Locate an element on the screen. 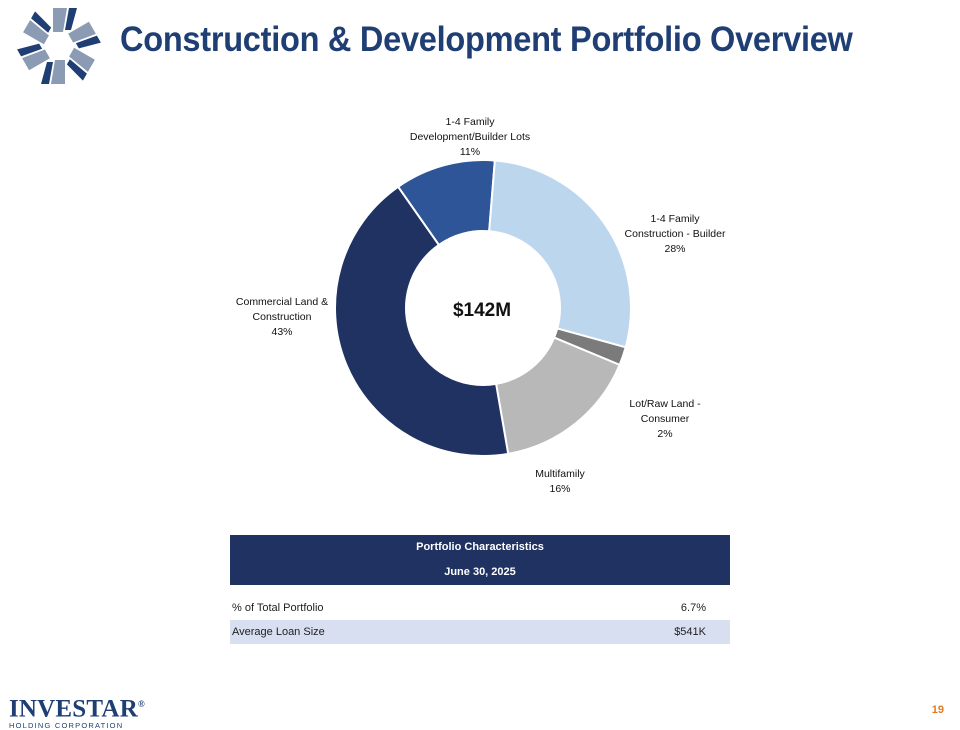  company-logo-icon is located at coordinates (59, 46).